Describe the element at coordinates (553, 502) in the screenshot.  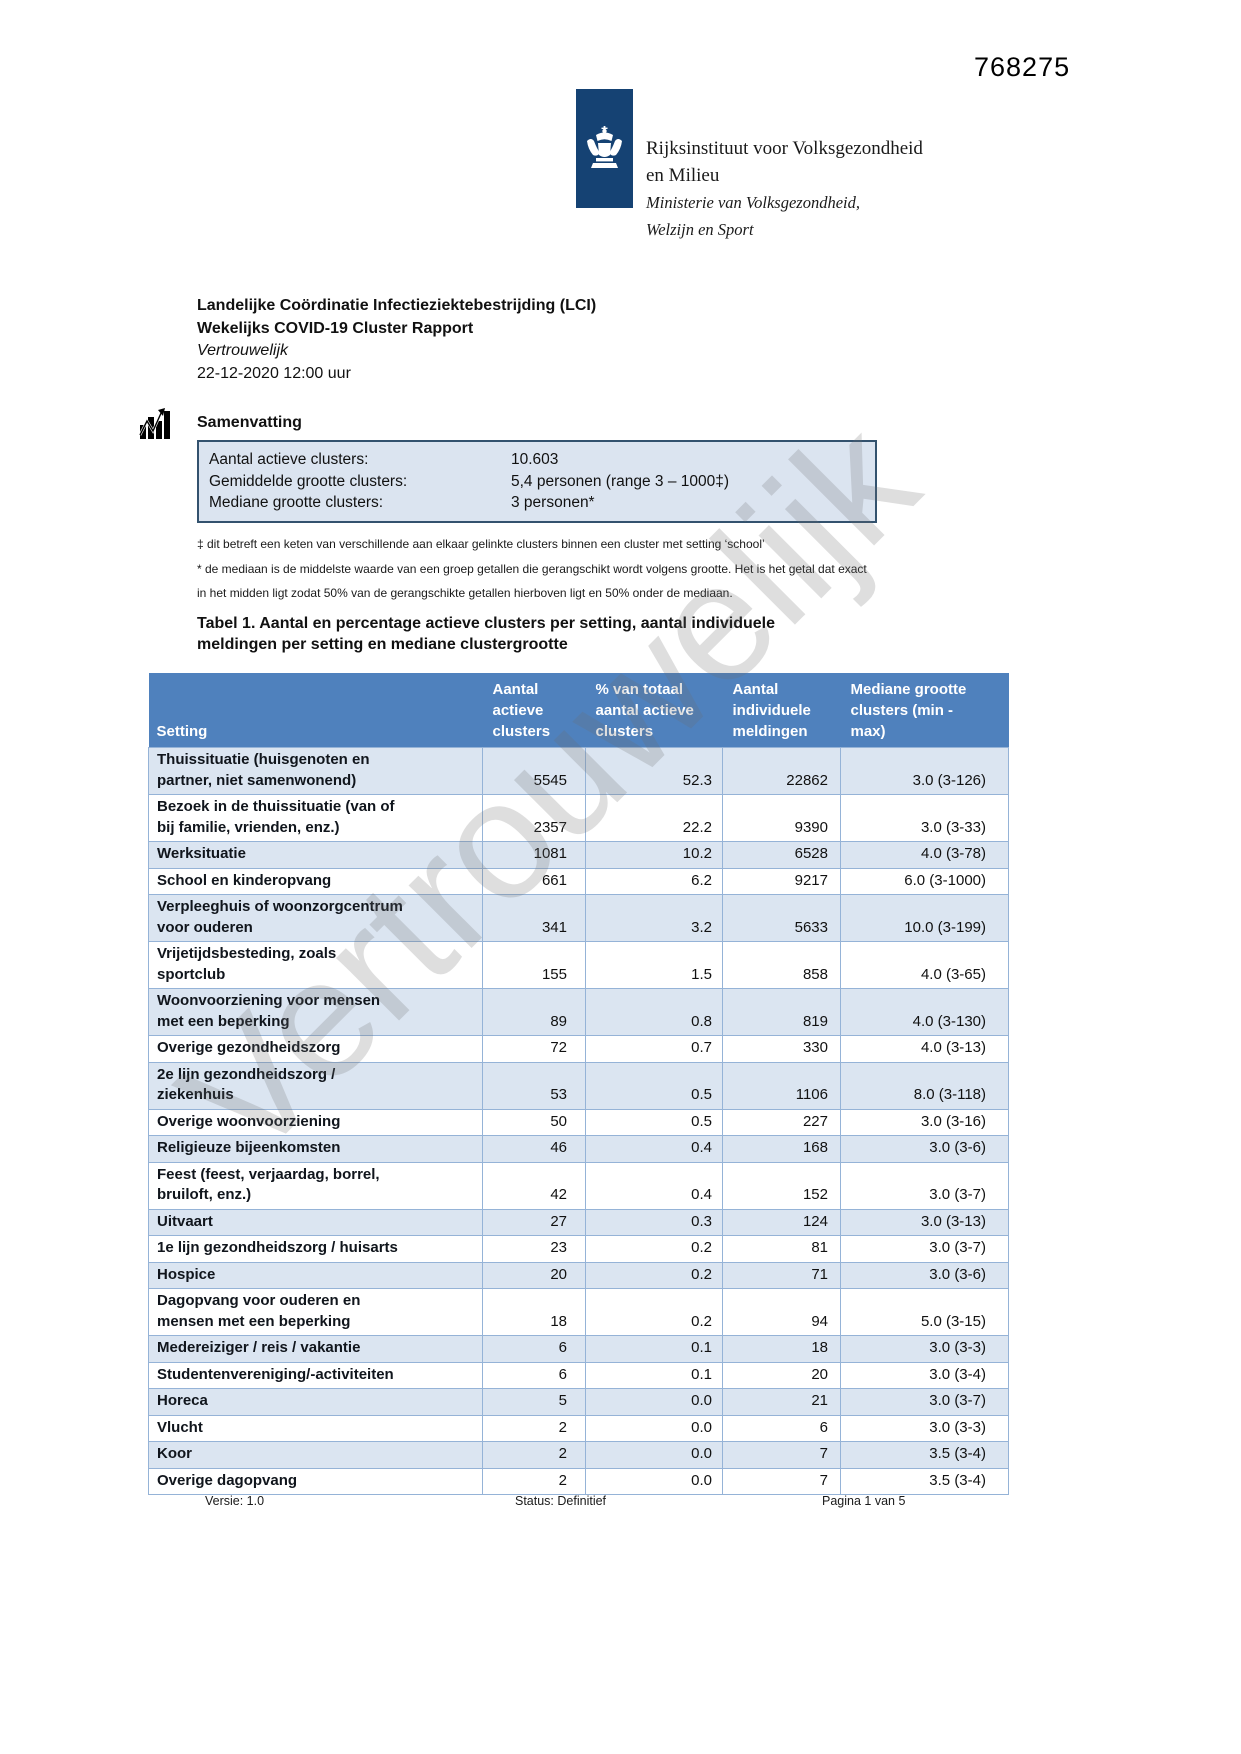
I see `summary-value: 3 personen*` at that location.